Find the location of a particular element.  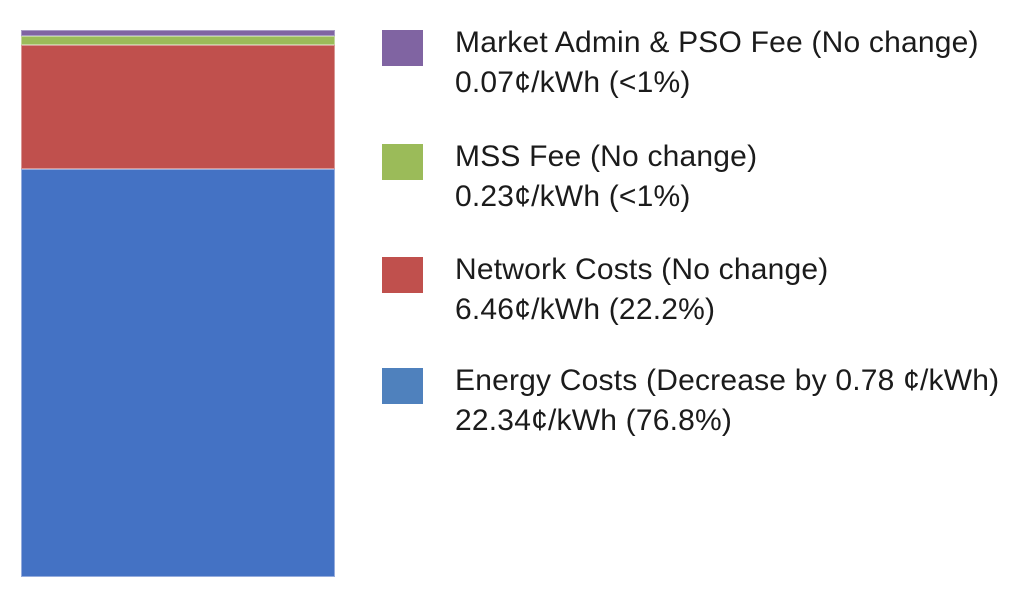

legend-value: 0.07¢/kWh (<1%) is located at coordinates (573, 82).